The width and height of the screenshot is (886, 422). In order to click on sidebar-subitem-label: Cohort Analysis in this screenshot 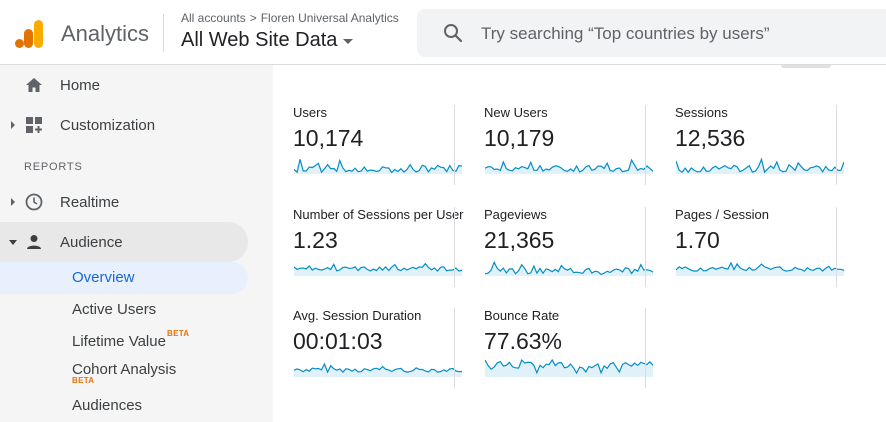, I will do `click(124, 369)`.